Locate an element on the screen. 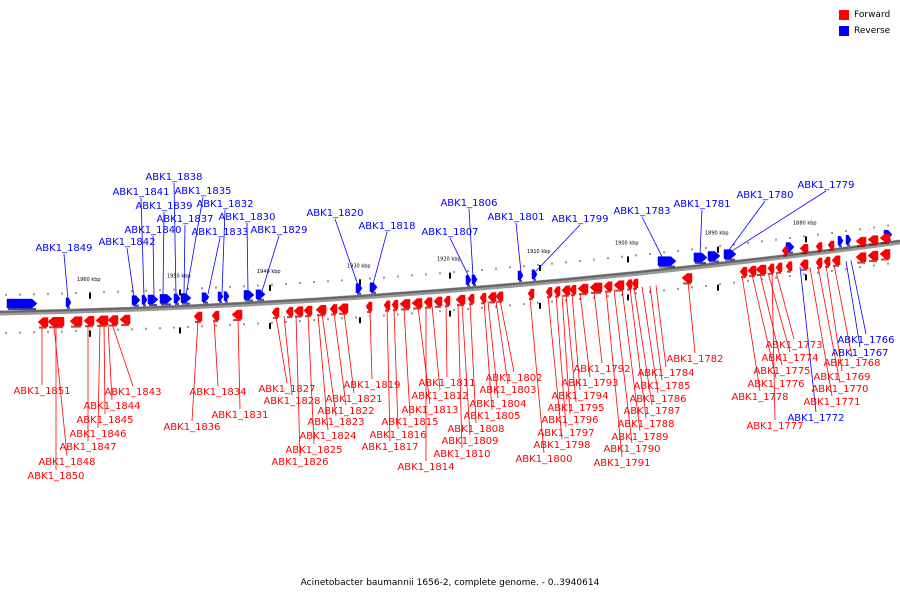 The height and width of the screenshot is (600, 900). gene-label: ABK1_1815 is located at coordinates (409, 422).